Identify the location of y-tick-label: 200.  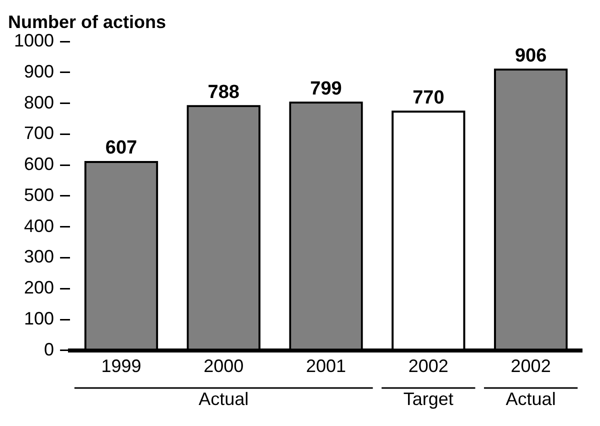
(39, 288).